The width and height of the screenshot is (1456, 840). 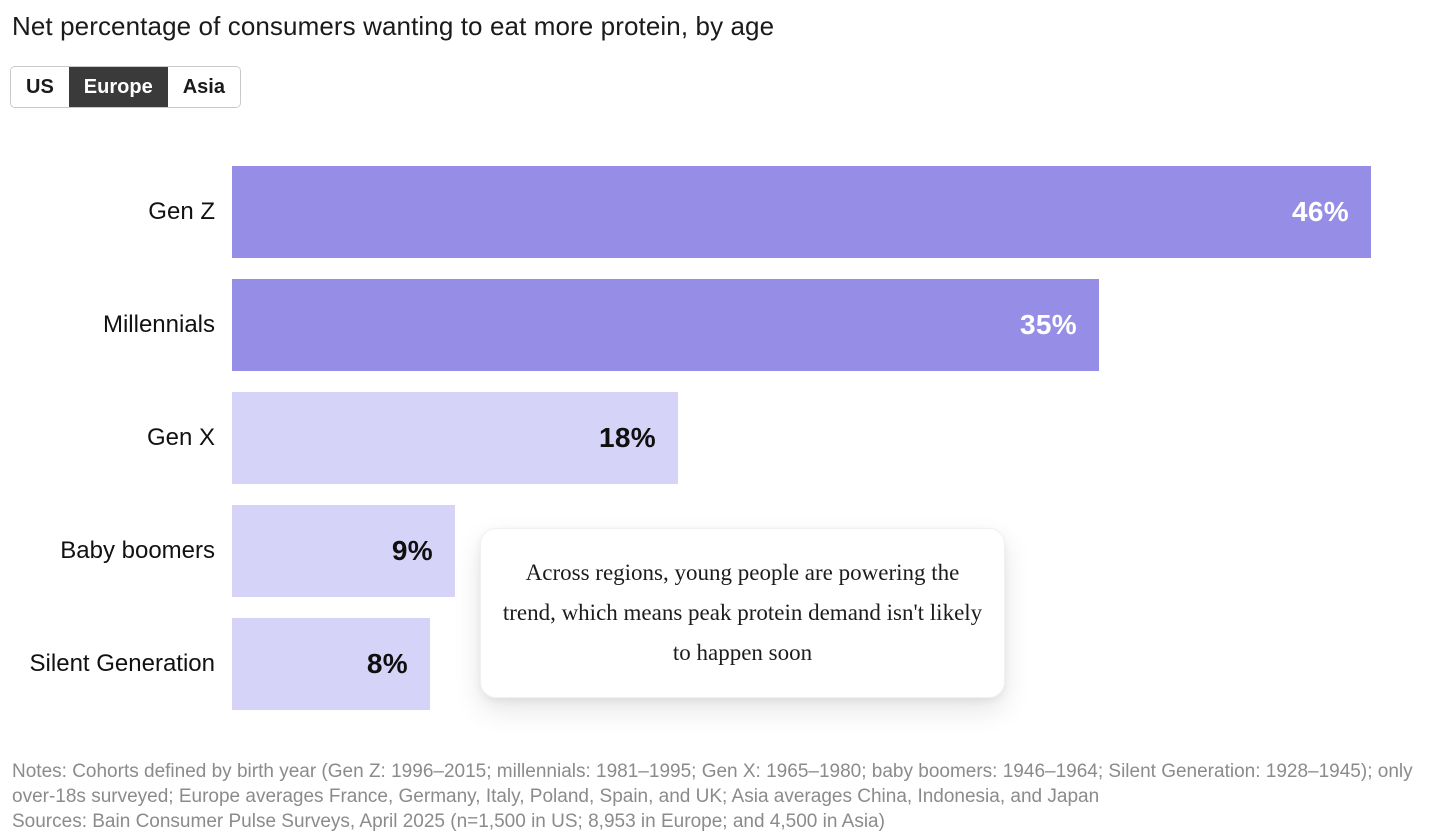 I want to click on tab-europe: Europe, so click(x=118, y=87).